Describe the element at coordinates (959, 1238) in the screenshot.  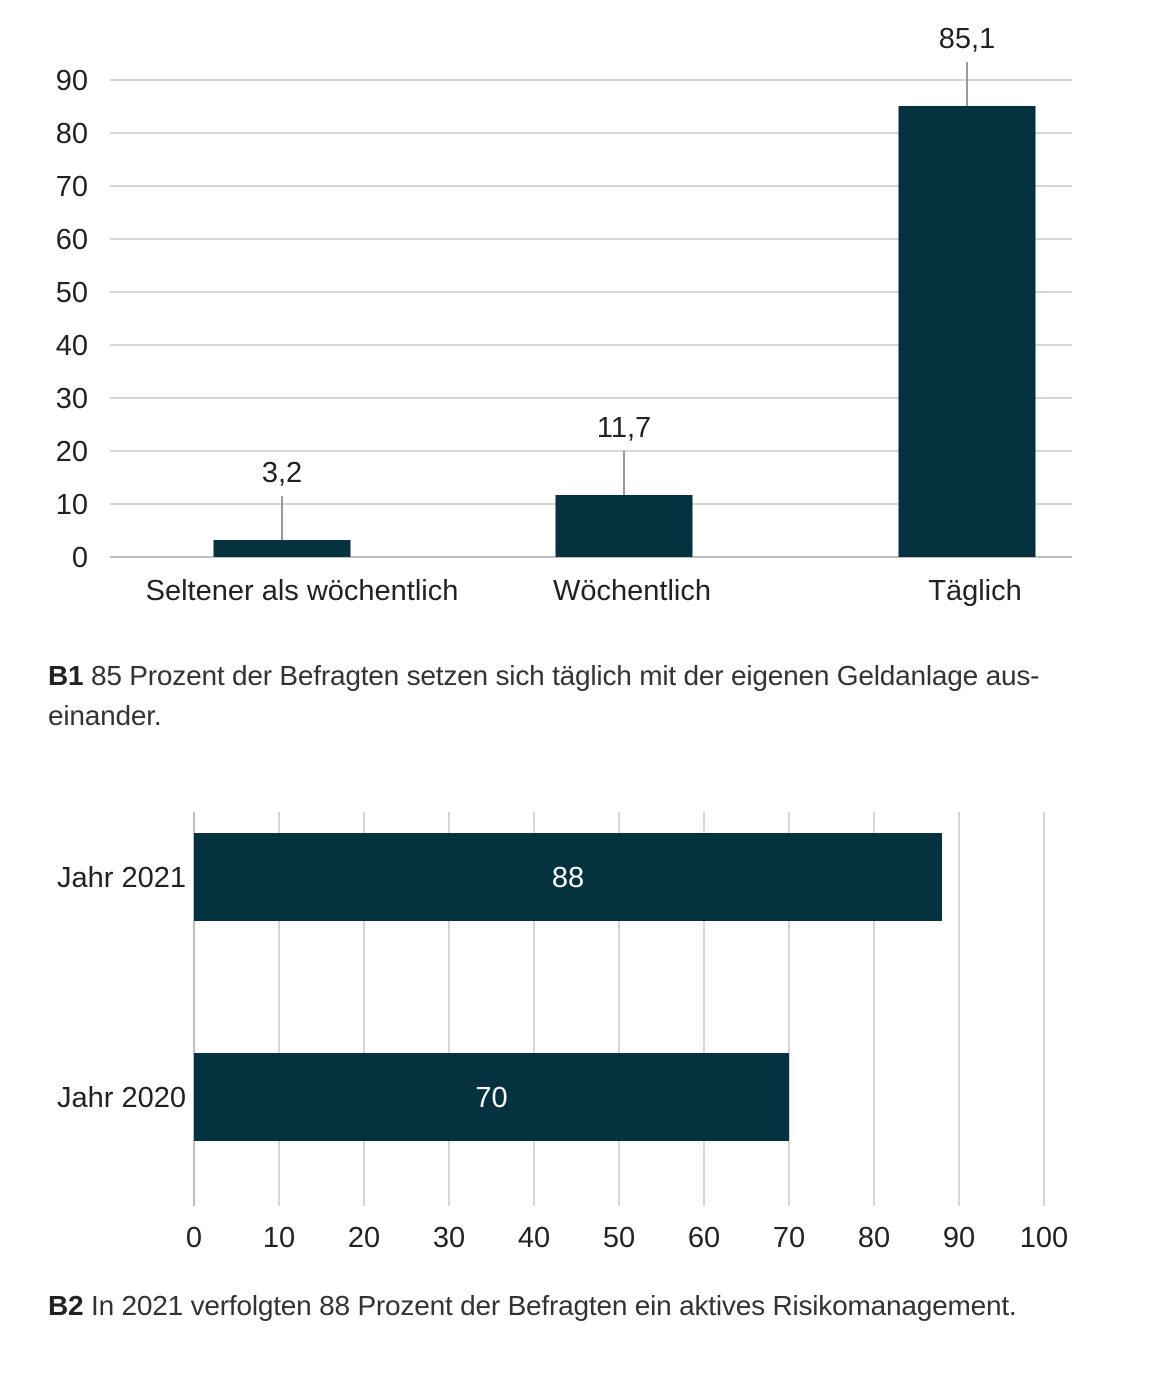
I see `x-tick-label: 90` at that location.